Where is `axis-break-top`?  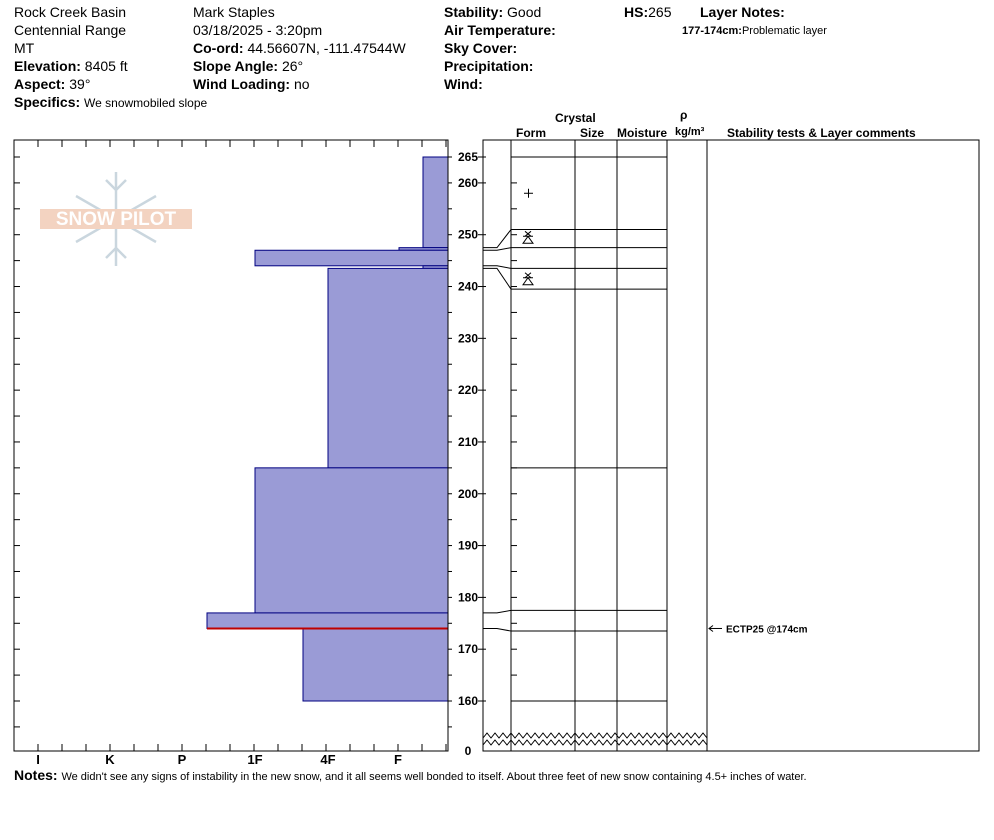
axis-break-top is located at coordinates (595, 735).